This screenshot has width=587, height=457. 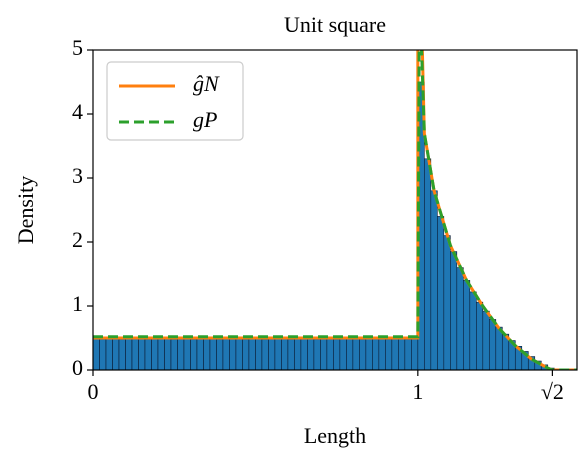 What do you see at coordinates (175, 101) in the screenshot?
I see `legend-box` at bounding box center [175, 101].